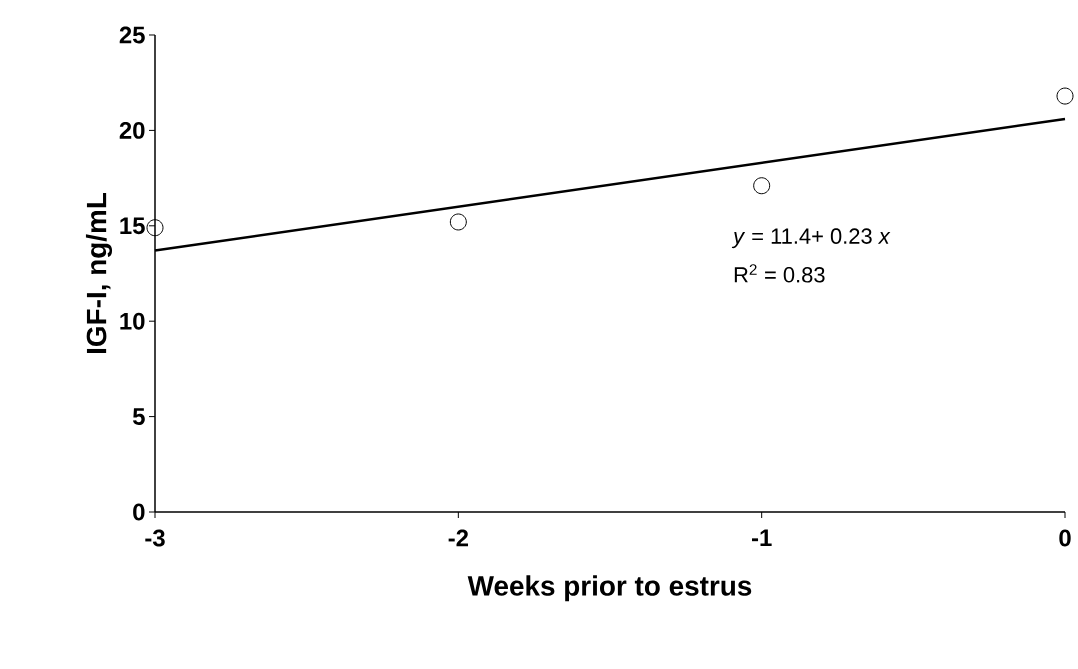 Image resolution: width=1078 pixels, height=669 pixels. Describe the element at coordinates (761, 537) in the screenshot. I see `x-tick-label: -1` at that location.